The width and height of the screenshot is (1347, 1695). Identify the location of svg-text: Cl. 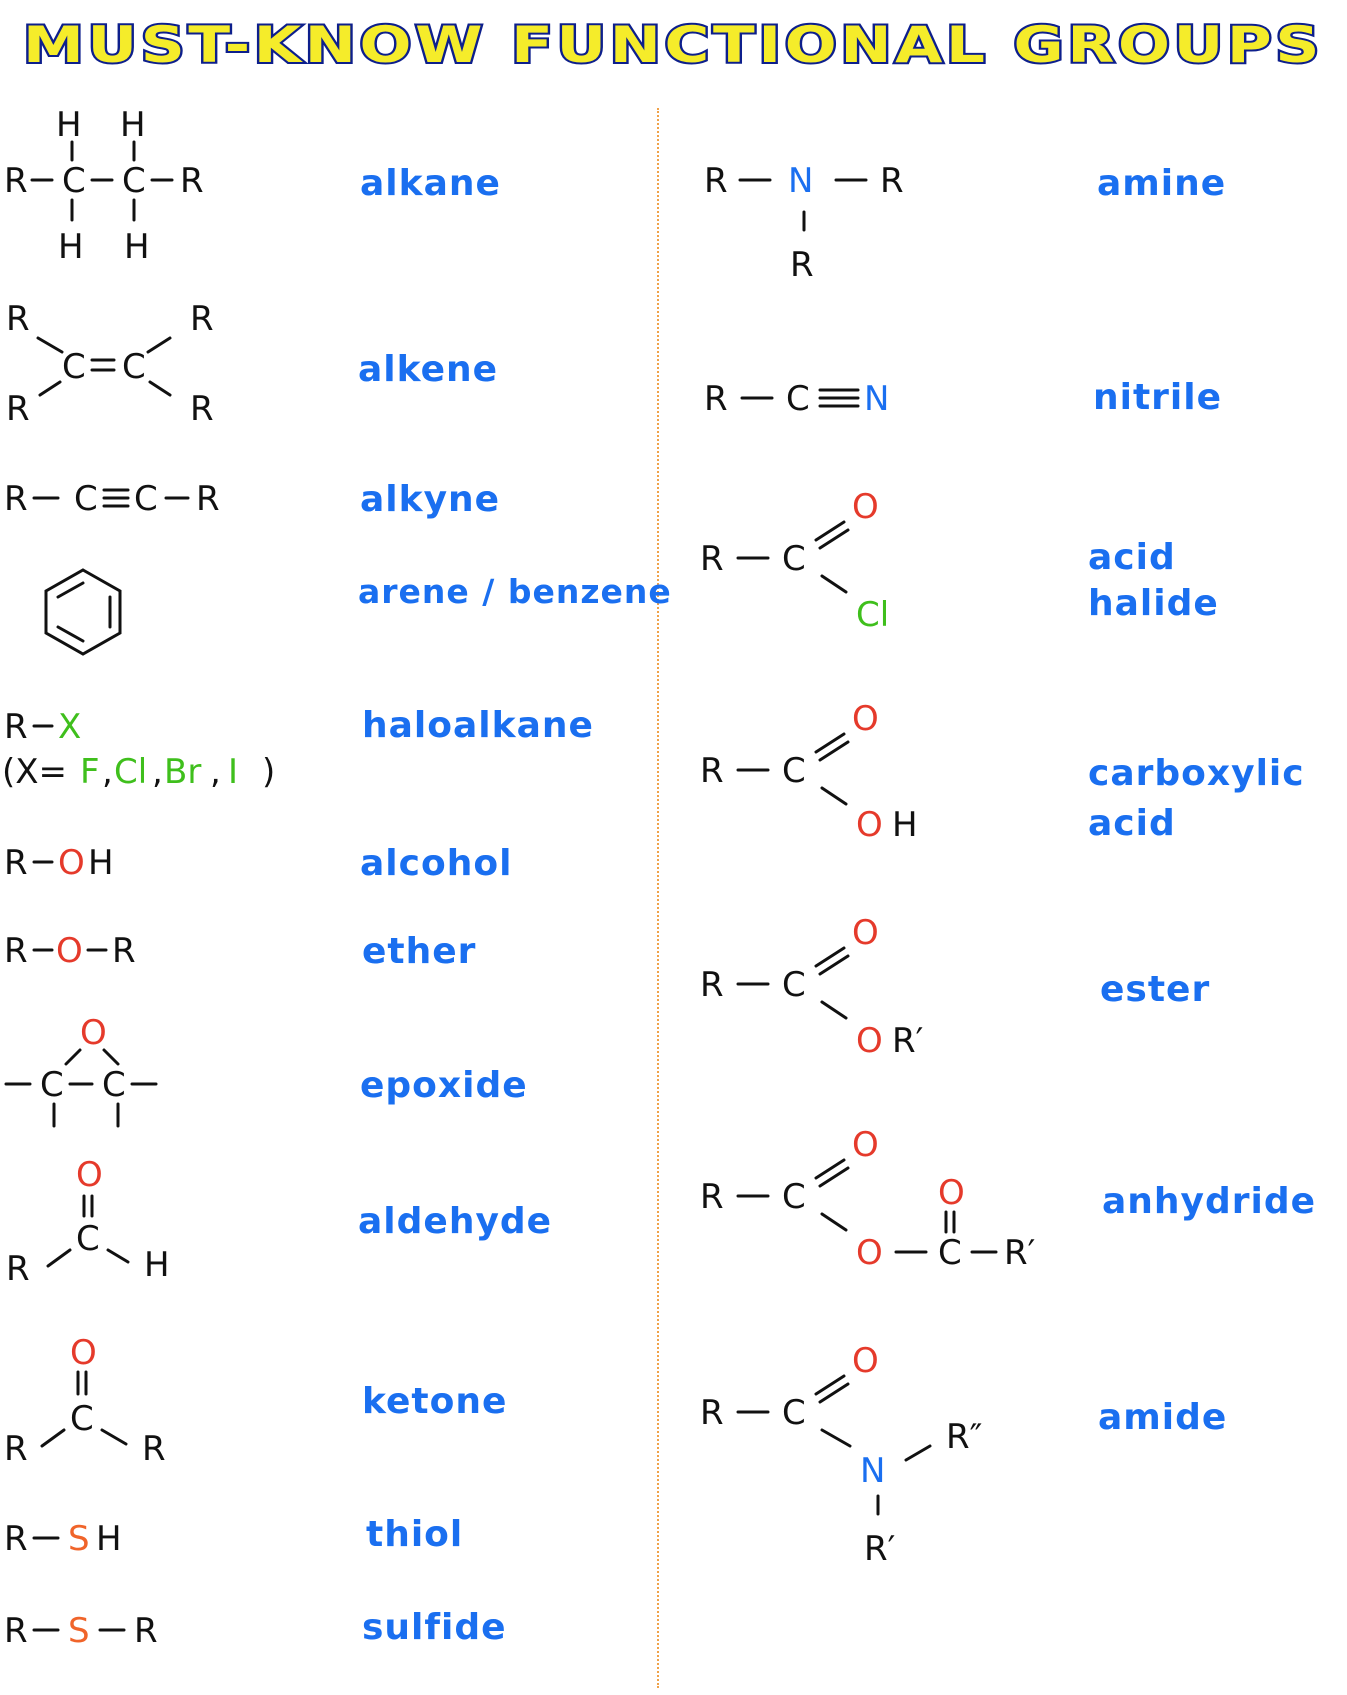
(130, 772).